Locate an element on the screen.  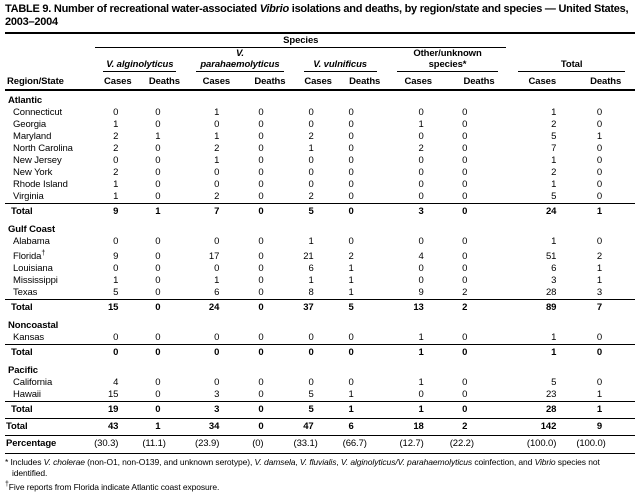
data-cell: 51 is located at coordinates (551, 257).